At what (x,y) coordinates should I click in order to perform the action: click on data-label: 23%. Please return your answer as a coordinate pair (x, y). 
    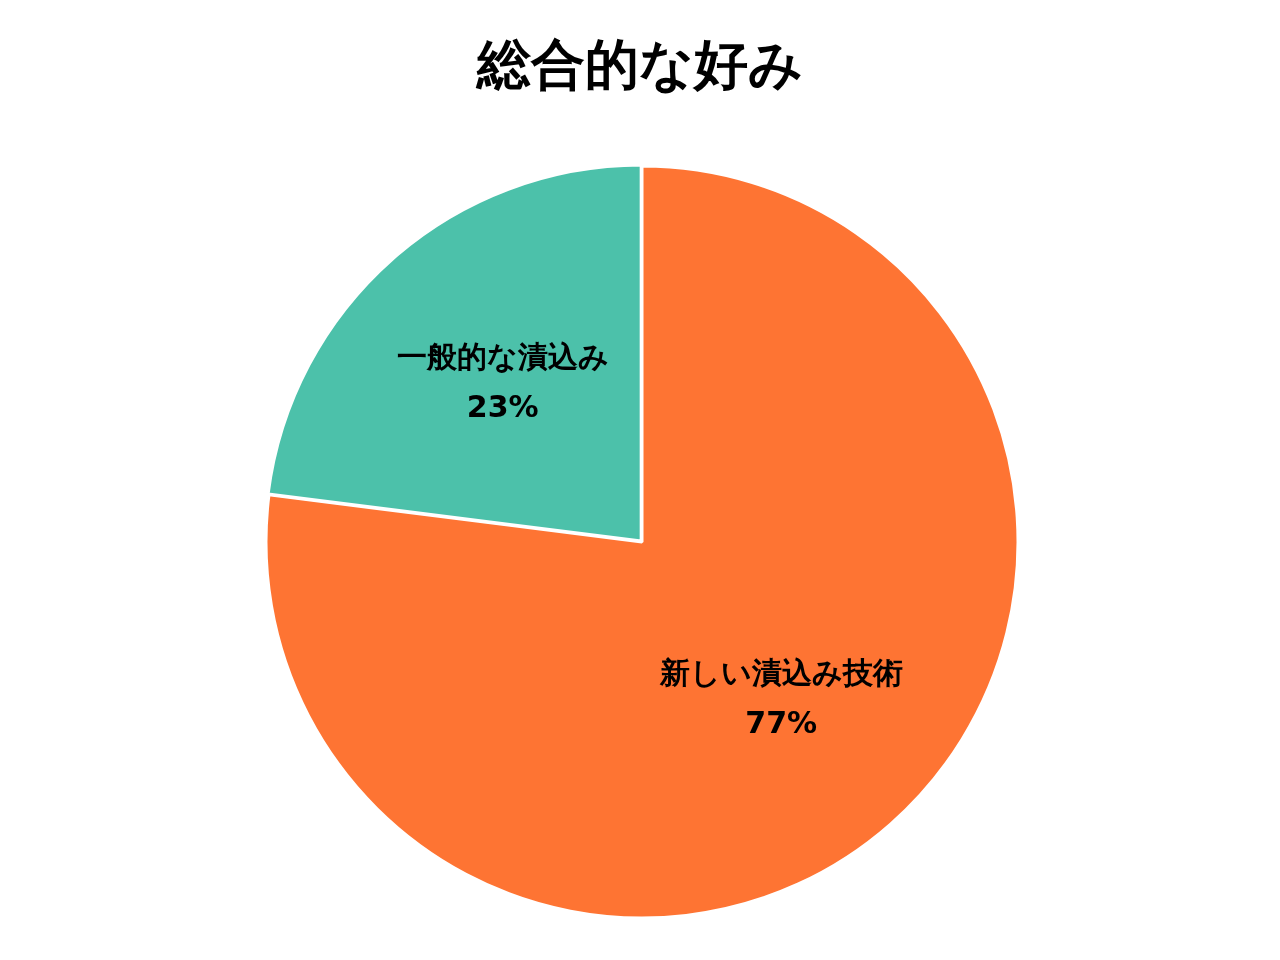
    Looking at the image, I should click on (502, 406).